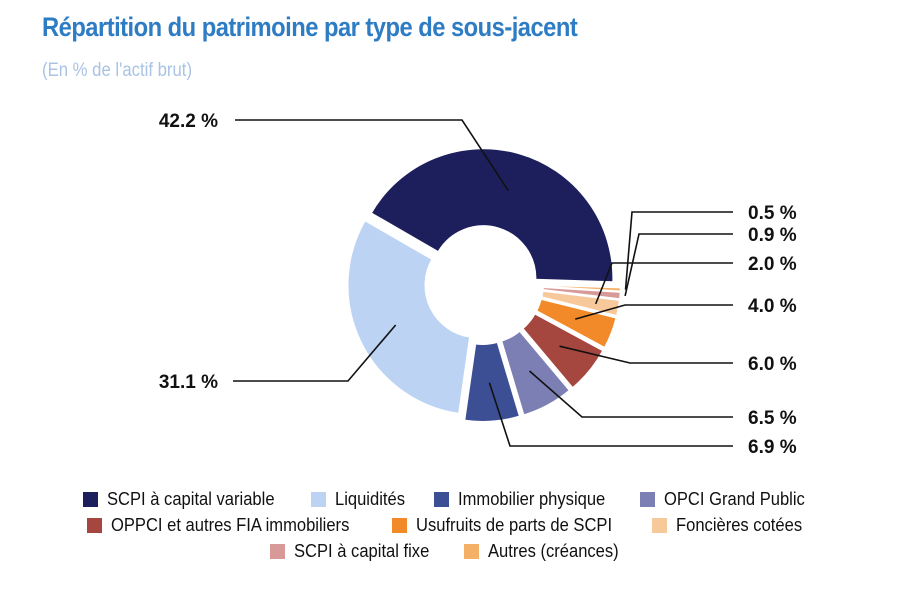  Describe the element at coordinates (772, 364) in the screenshot. I see `data-label-oppci-et-autres-fia-immobiliers: 6.0 %` at that location.